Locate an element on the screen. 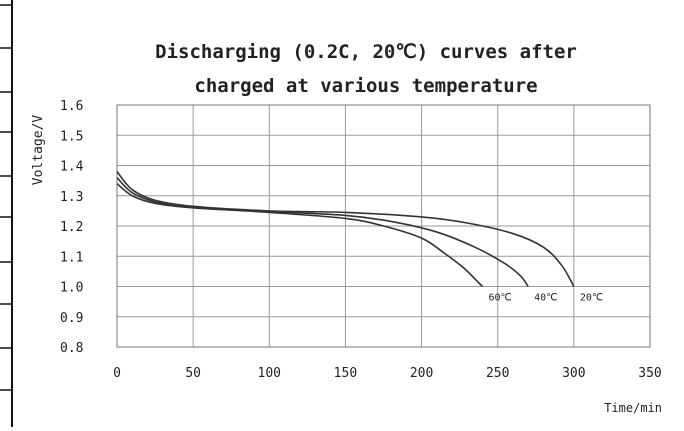 This screenshot has width=684, height=431. series-label-0: 20℃ is located at coordinates (591, 298).